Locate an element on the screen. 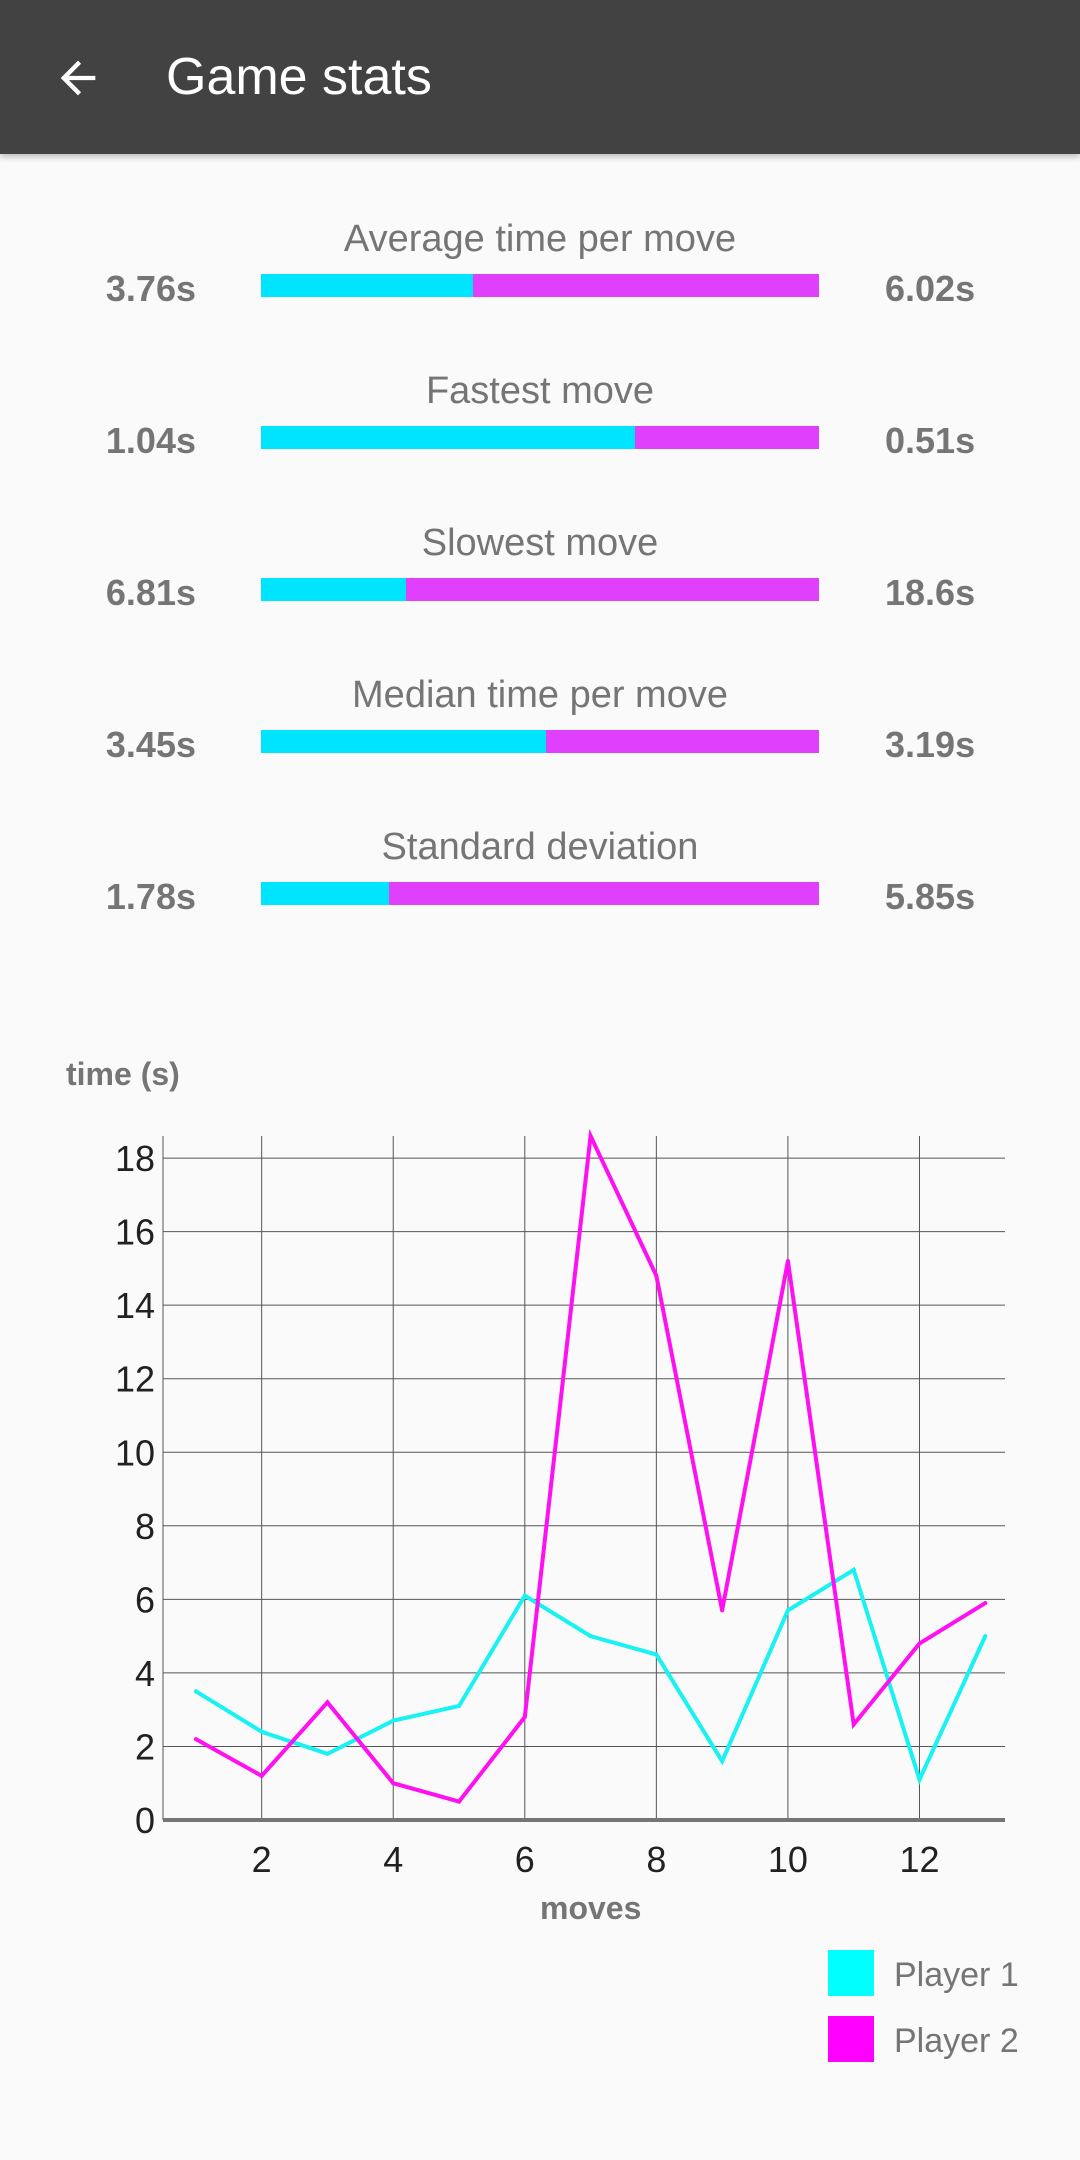 This screenshot has height=2160, width=1080. player1-value: 3.45s is located at coordinates (150, 744).